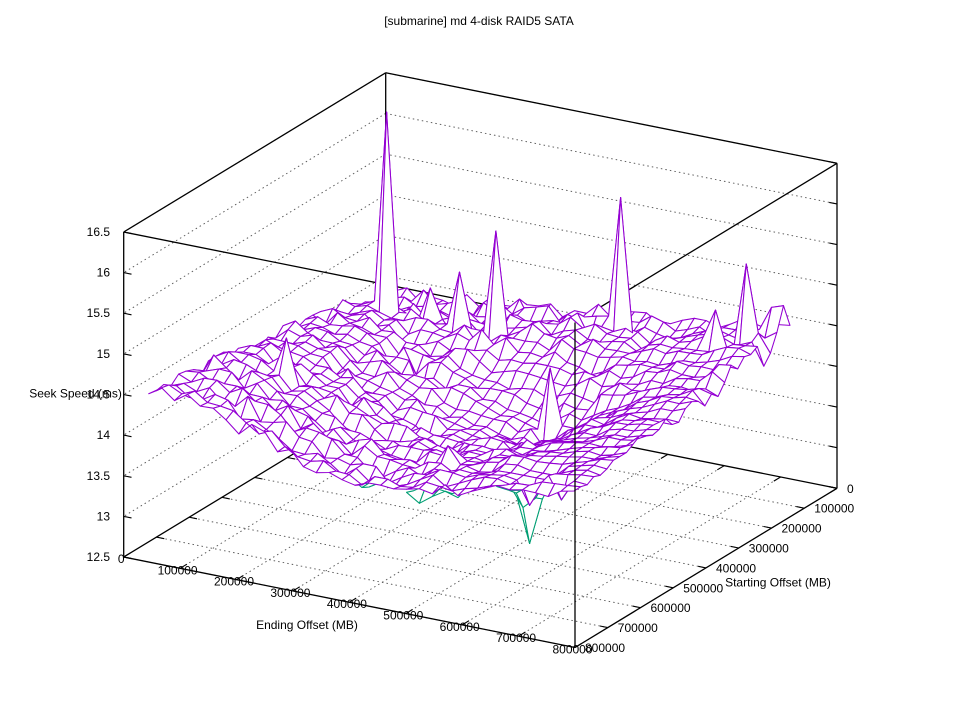  Describe the element at coordinates (104, 435) in the screenshot. I see `svg-text: 14` at that location.